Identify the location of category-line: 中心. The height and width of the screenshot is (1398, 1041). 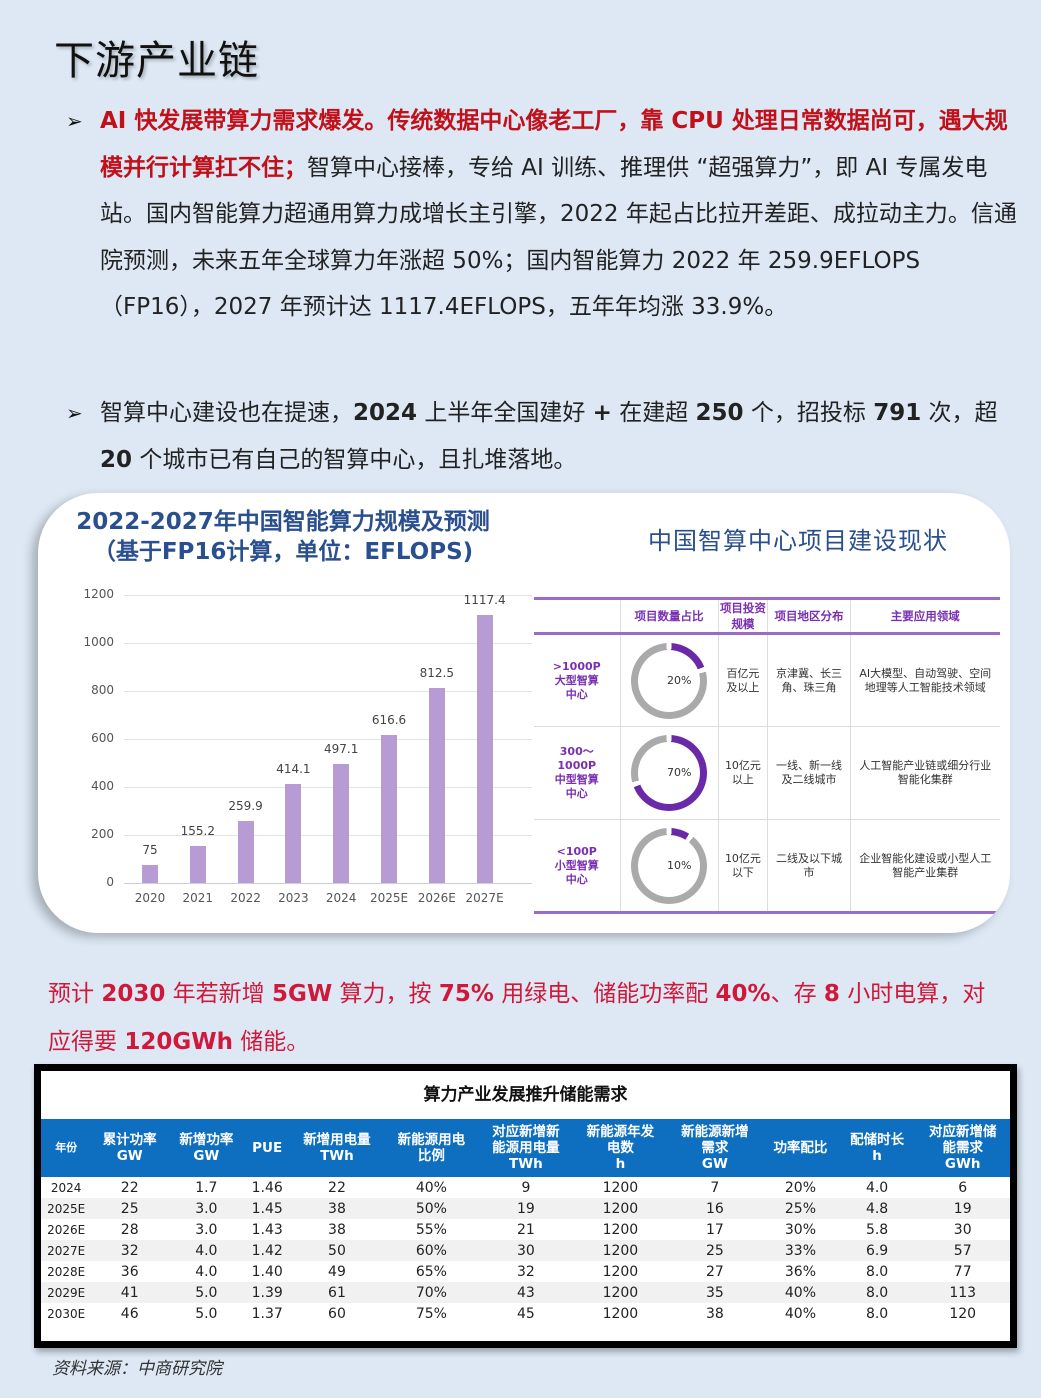
(576, 793).